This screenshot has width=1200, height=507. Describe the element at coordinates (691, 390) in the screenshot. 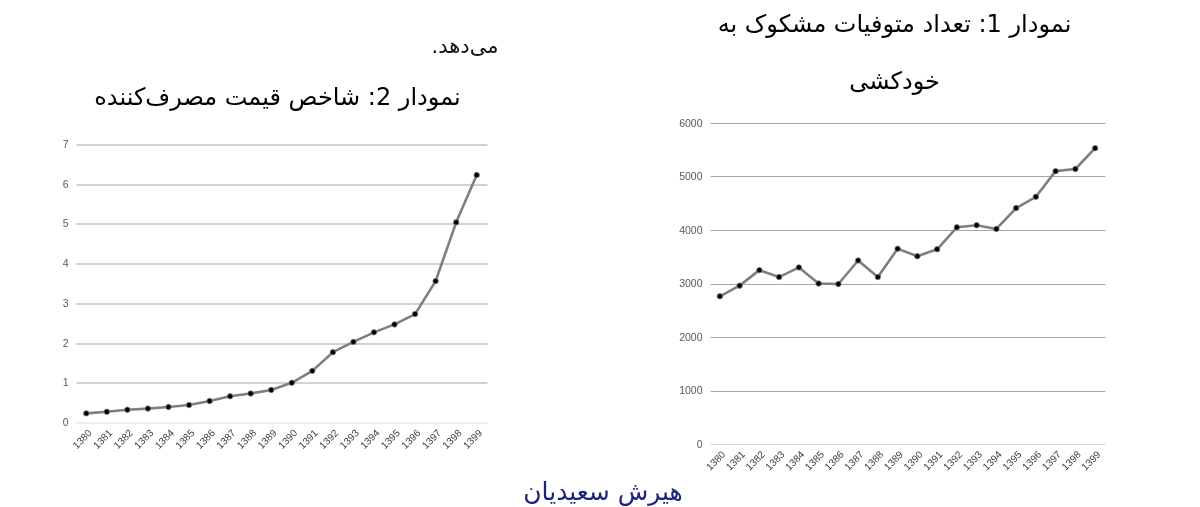

I see `y-tick-label: 1000` at that location.